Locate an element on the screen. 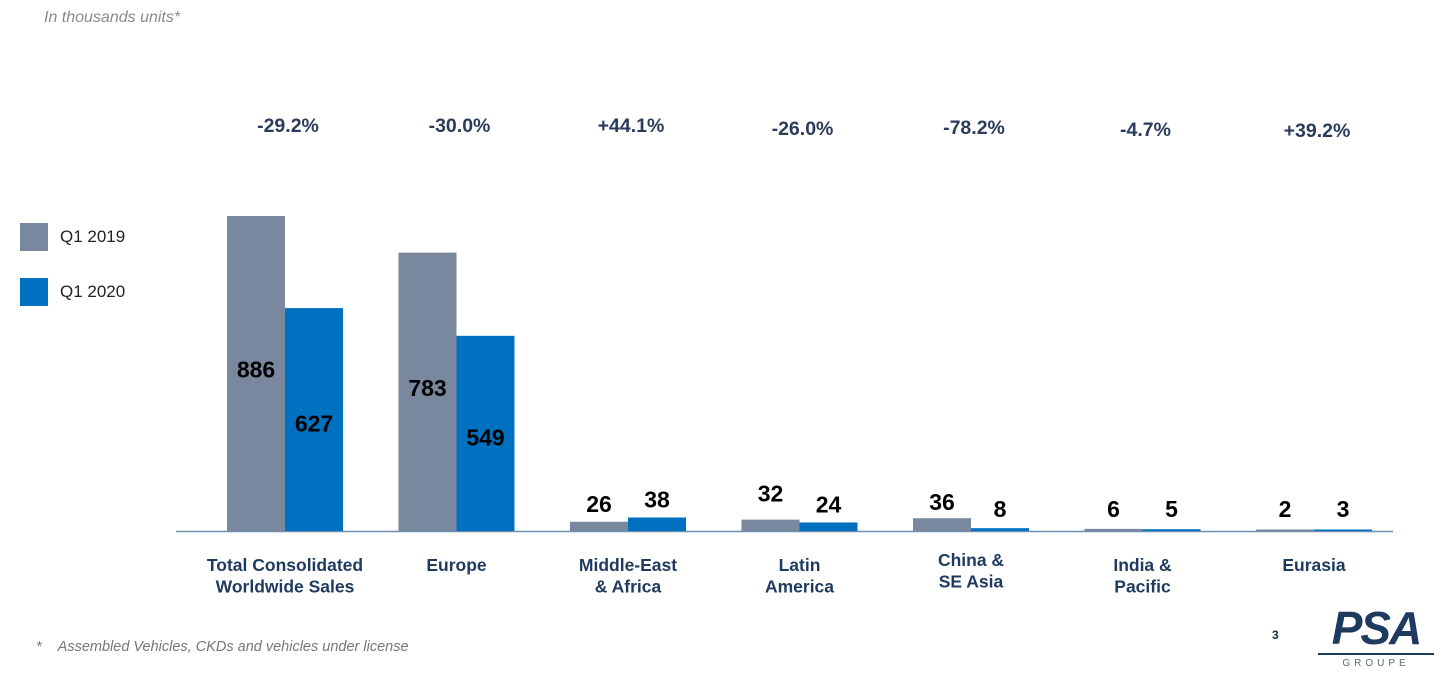 Image resolution: width=1451 pixels, height=689 pixels. category-label: SE Asia is located at coordinates (971, 582).